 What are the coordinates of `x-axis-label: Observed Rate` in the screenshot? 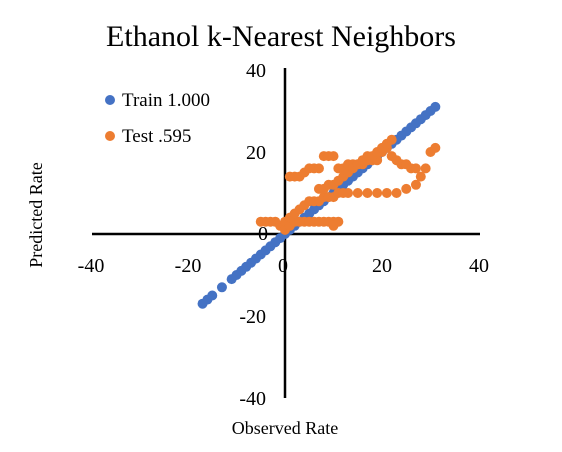 It's located at (285, 428).